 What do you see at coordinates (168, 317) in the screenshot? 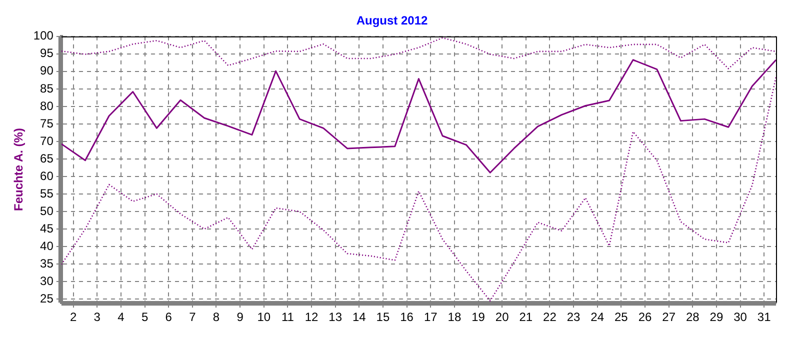
I see `x-tick-label: 6` at bounding box center [168, 317].